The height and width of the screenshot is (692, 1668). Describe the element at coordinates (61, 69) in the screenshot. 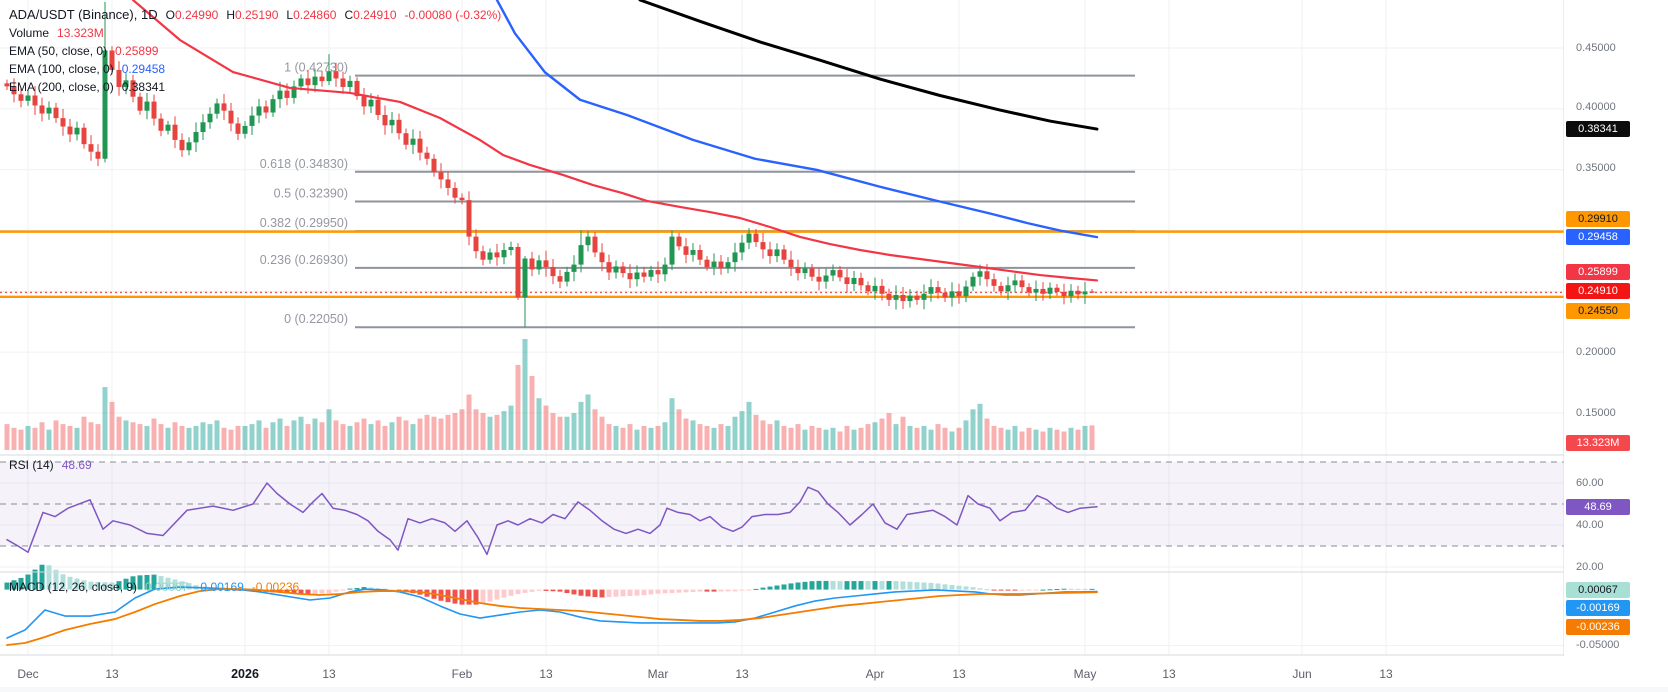

I see `ema100-label: EMA (100, close, 0)` at that location.